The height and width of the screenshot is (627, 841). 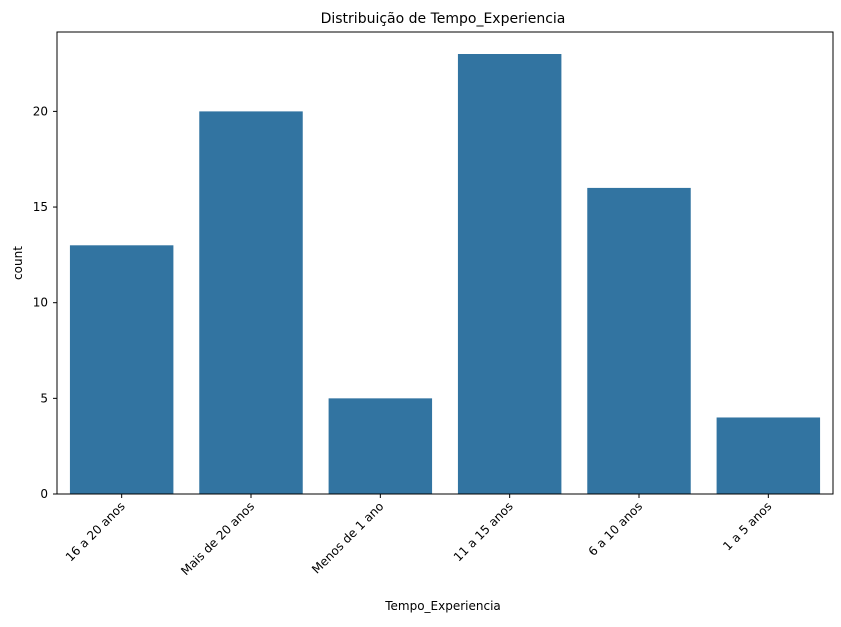 I want to click on x-tick-label: 16 a 20 anos, so click(x=95, y=531).